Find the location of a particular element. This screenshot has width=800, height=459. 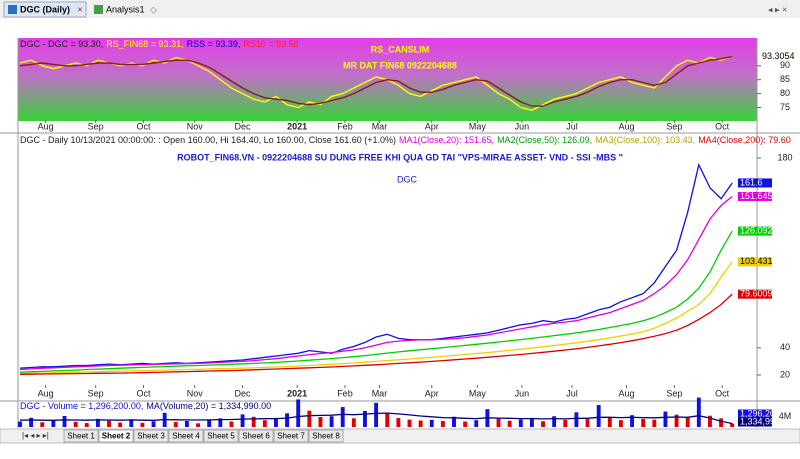

x-tick-label: Oct is located at coordinates (144, 393).